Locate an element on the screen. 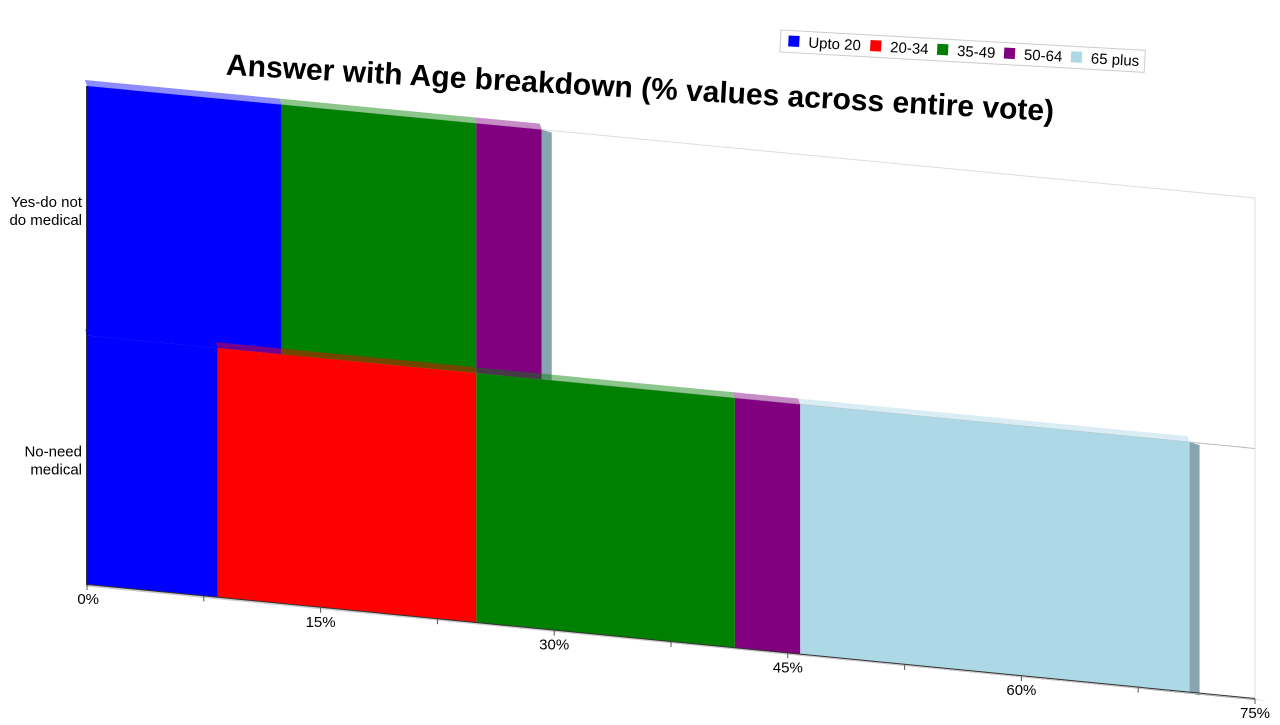 This screenshot has height=725, width=1280. x-tick-label: 15% is located at coordinates (321, 622).